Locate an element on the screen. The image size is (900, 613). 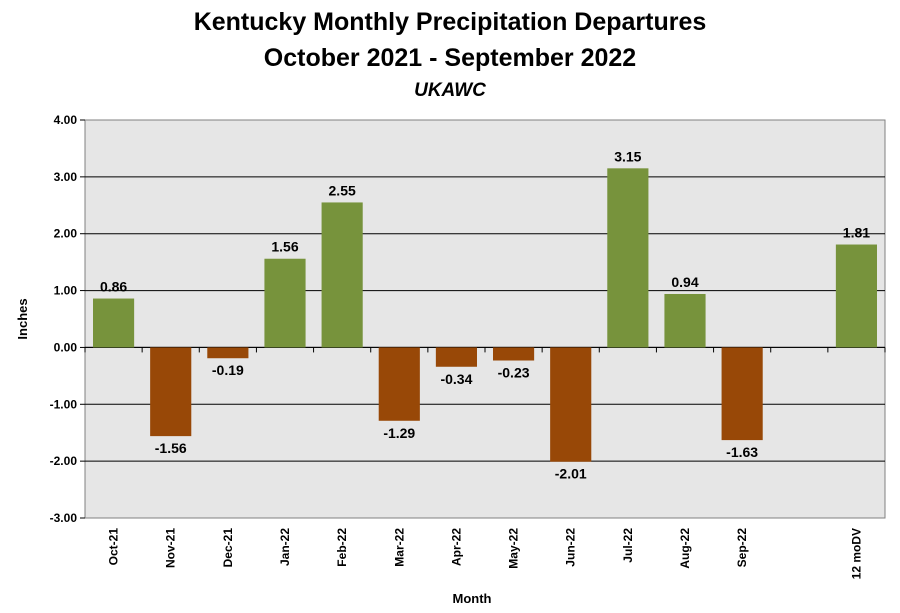
data-label: -0.23 is located at coordinates (514, 373).